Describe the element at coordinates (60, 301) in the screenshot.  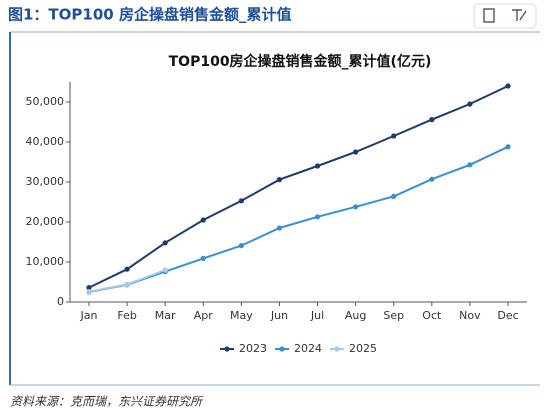
I see `y-tick-label: 0` at that location.